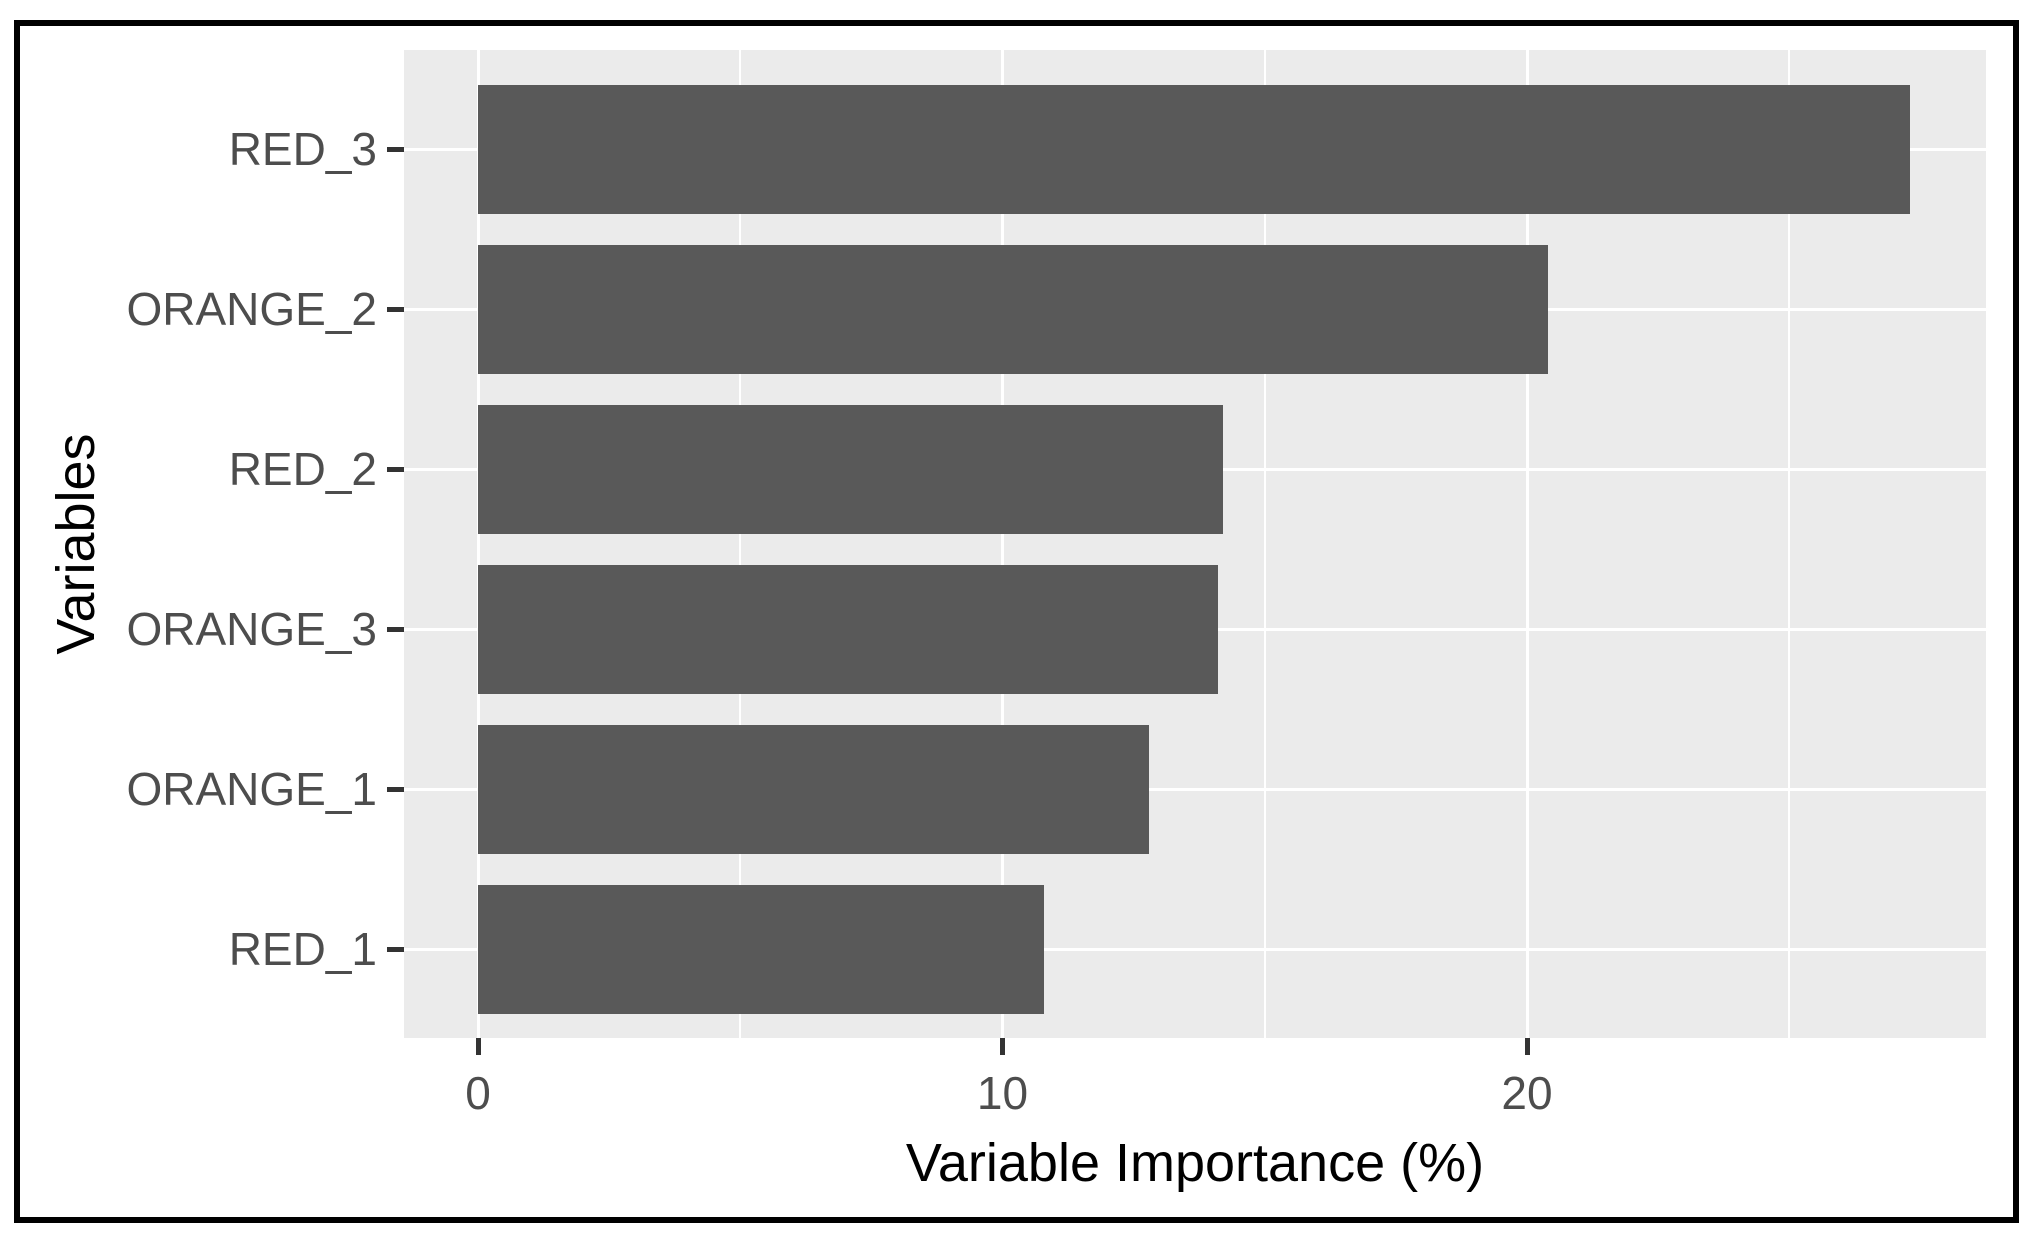  What do you see at coordinates (302, 149) in the screenshot?
I see `y-tick-label: RED_3` at bounding box center [302, 149].